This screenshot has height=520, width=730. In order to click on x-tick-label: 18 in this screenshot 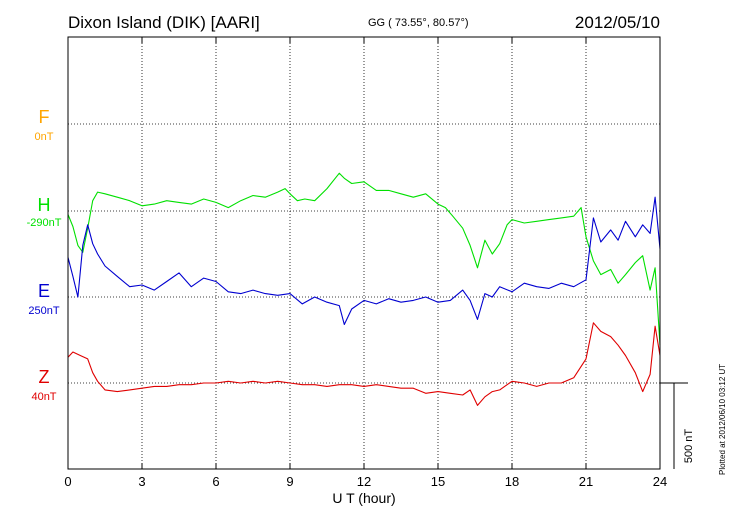, I will do `click(512, 481)`.